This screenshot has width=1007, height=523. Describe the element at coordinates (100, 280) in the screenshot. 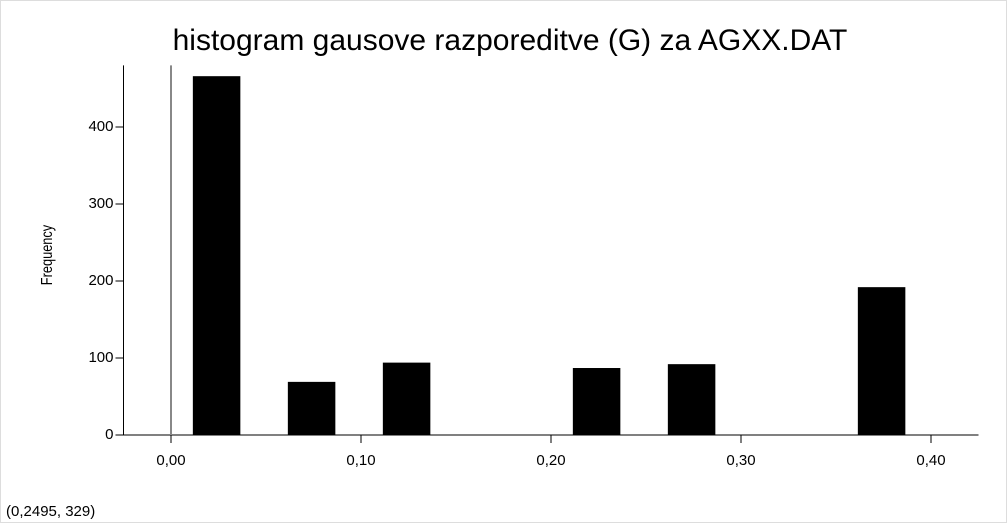

I see `y-tick-label: 200` at that location.